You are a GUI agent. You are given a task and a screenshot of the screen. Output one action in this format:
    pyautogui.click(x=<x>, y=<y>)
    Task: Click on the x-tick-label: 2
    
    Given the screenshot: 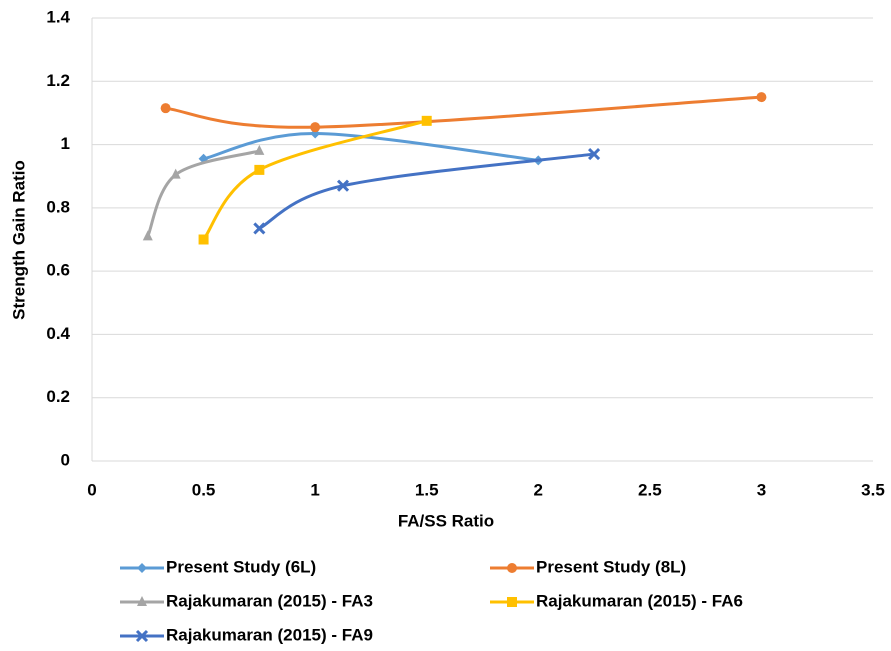 What is the action you would take?
    pyautogui.click(x=538, y=489)
    